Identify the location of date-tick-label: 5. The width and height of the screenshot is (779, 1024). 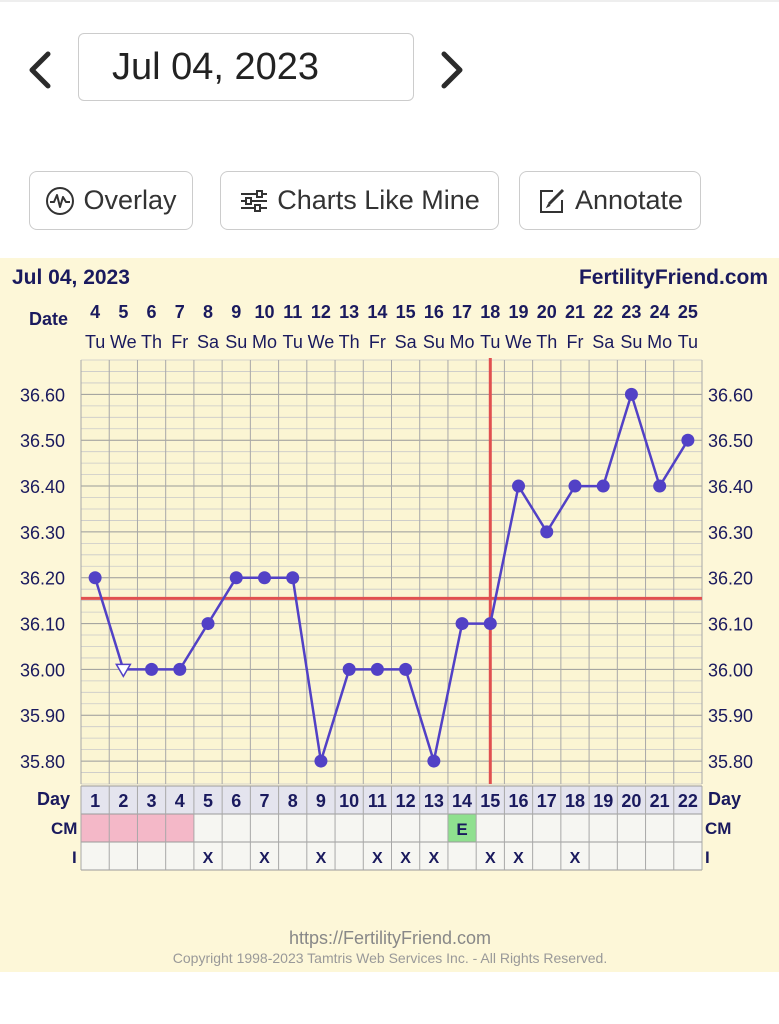
(123, 312).